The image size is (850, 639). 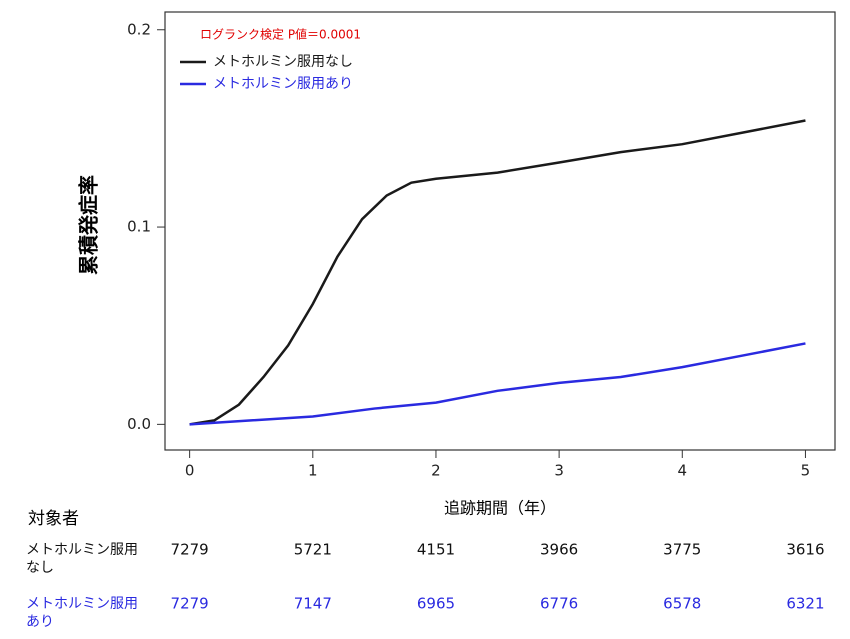 What do you see at coordinates (497, 384) in the screenshot?
I see `series-line` at bounding box center [497, 384].